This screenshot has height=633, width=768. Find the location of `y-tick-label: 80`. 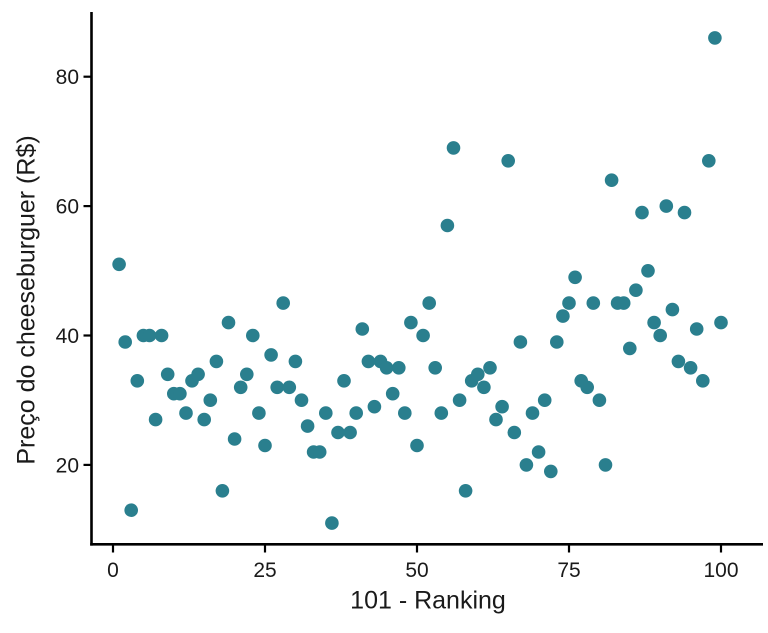

y-tick-label: 80 is located at coordinates (67, 77).